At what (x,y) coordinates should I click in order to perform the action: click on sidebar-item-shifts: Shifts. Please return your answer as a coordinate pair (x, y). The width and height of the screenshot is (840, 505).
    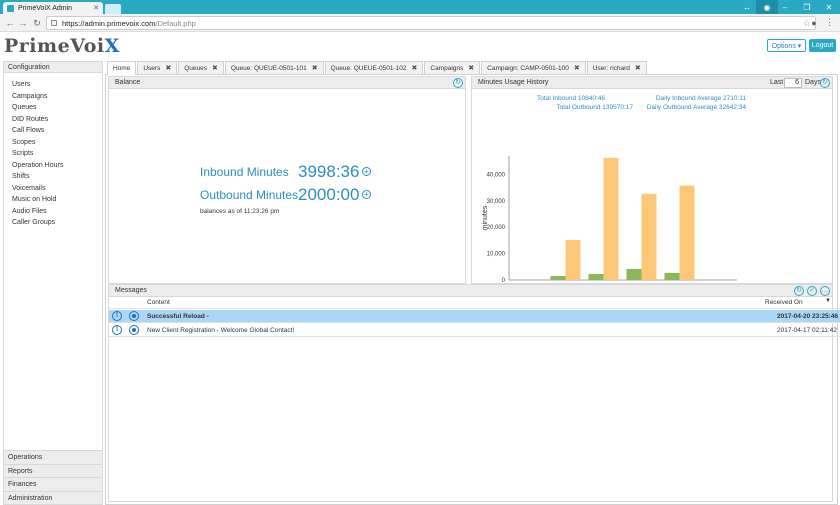
    Looking at the image, I should click on (21, 176).